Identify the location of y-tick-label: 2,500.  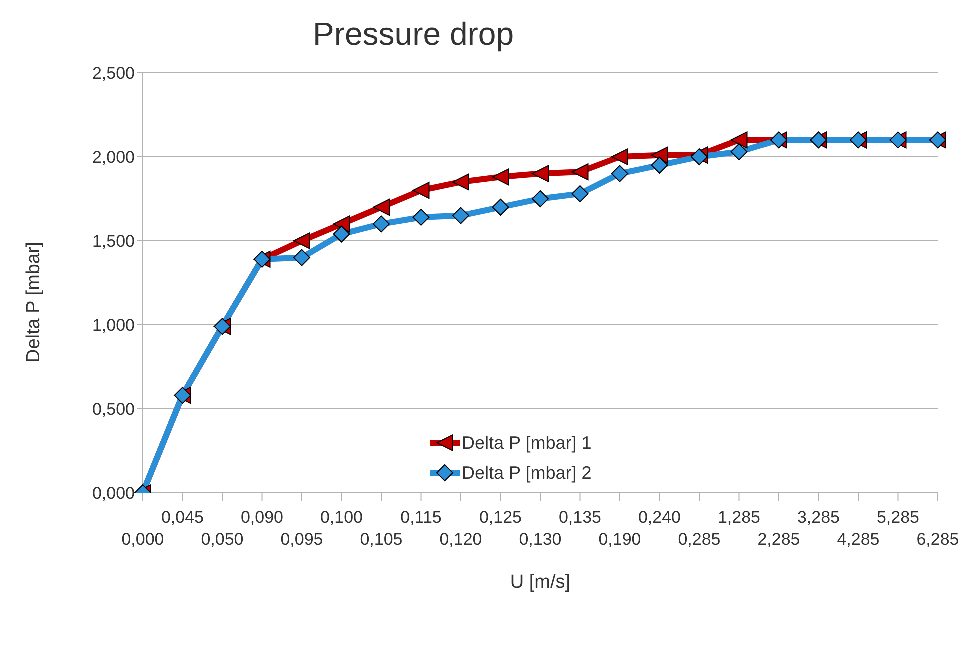
(113, 74).